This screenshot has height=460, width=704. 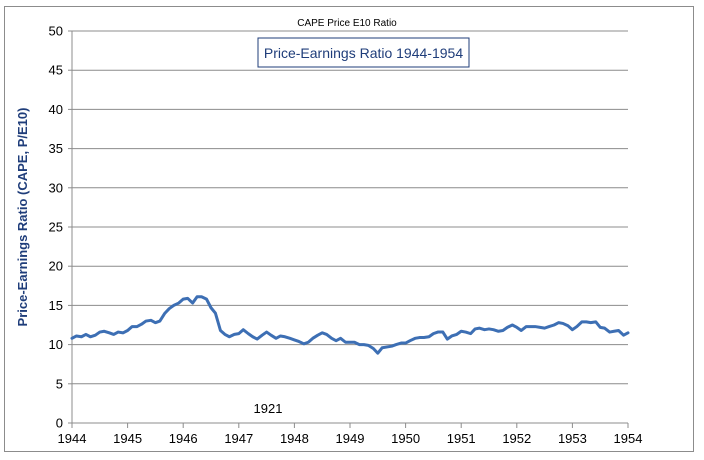 What do you see at coordinates (72, 438) in the screenshot?
I see `x-tick-label-1944: 1944` at bounding box center [72, 438].